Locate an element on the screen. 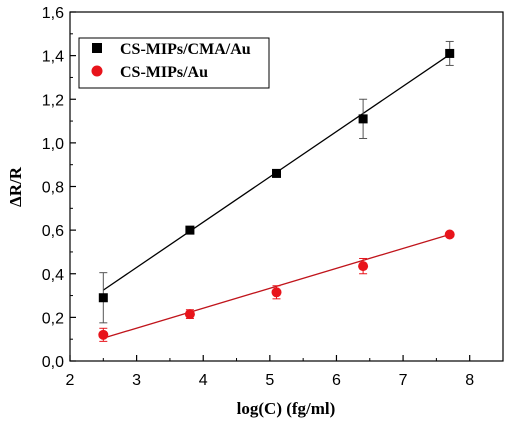 The image size is (510, 427). y-tick-label: 1,0 is located at coordinates (53, 144).